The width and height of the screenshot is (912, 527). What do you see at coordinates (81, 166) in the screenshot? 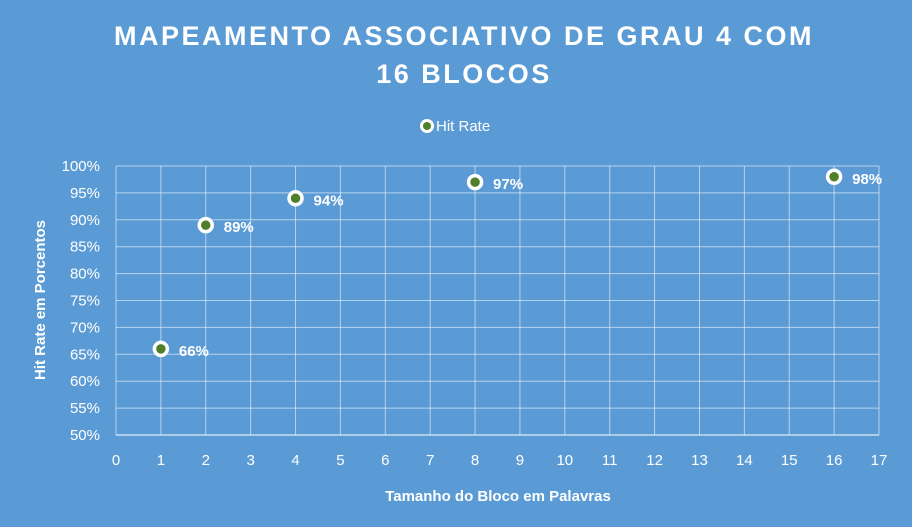
I see `y-tick-label: 100%` at bounding box center [81, 166].